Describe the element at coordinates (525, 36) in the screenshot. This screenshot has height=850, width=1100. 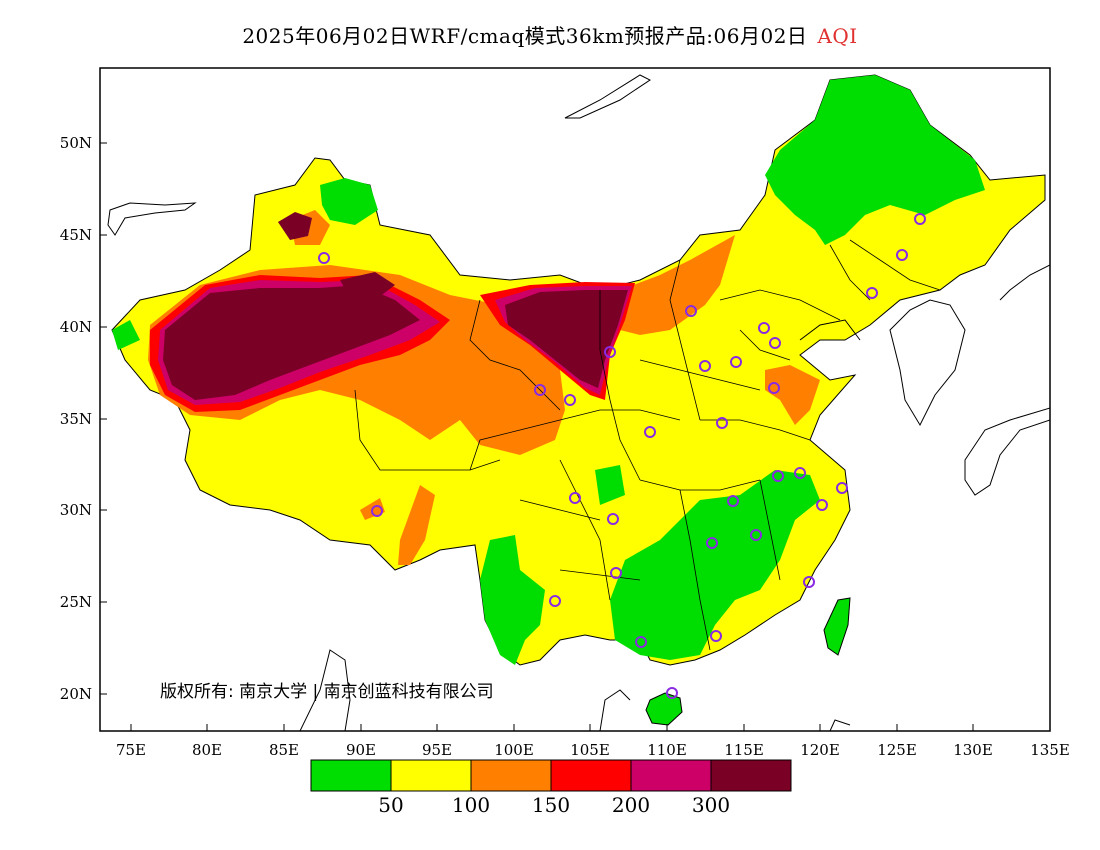
I see `title-text: 2025年06月02日WRF/cmaq模式36km预报产品:06月02日` at that location.